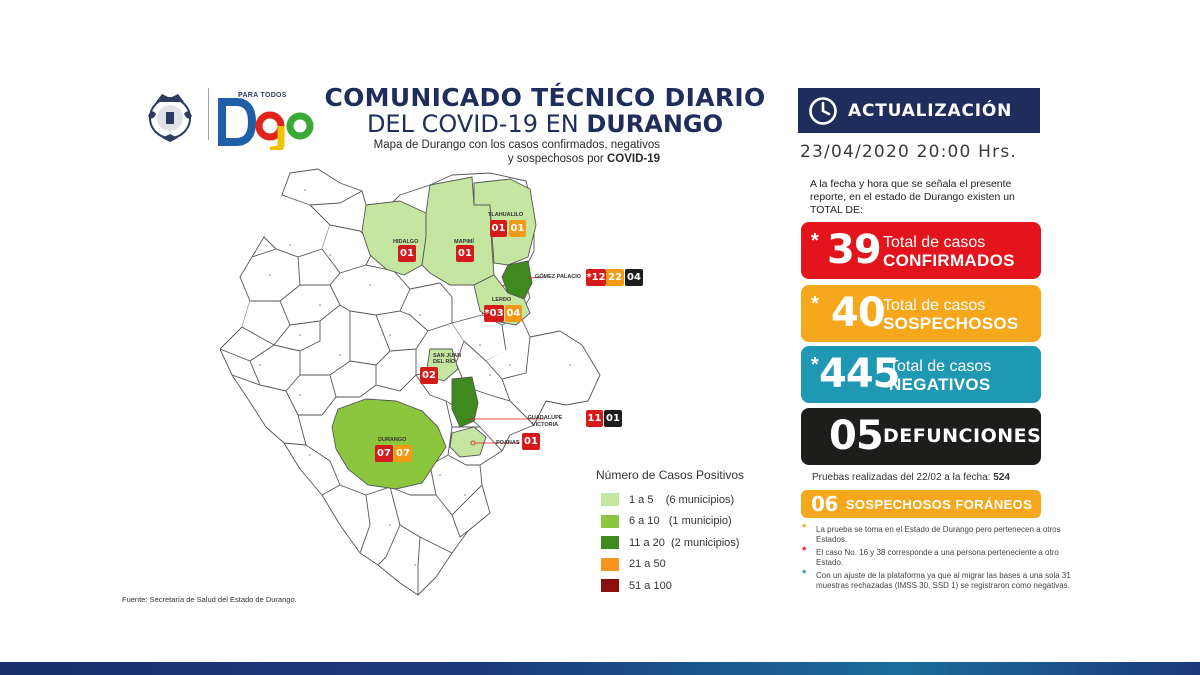 This screenshot has height=675, width=1200. What do you see at coordinates (262, 95) in the screenshot?
I see `logo-tagline: PARA TODOS` at bounding box center [262, 95].